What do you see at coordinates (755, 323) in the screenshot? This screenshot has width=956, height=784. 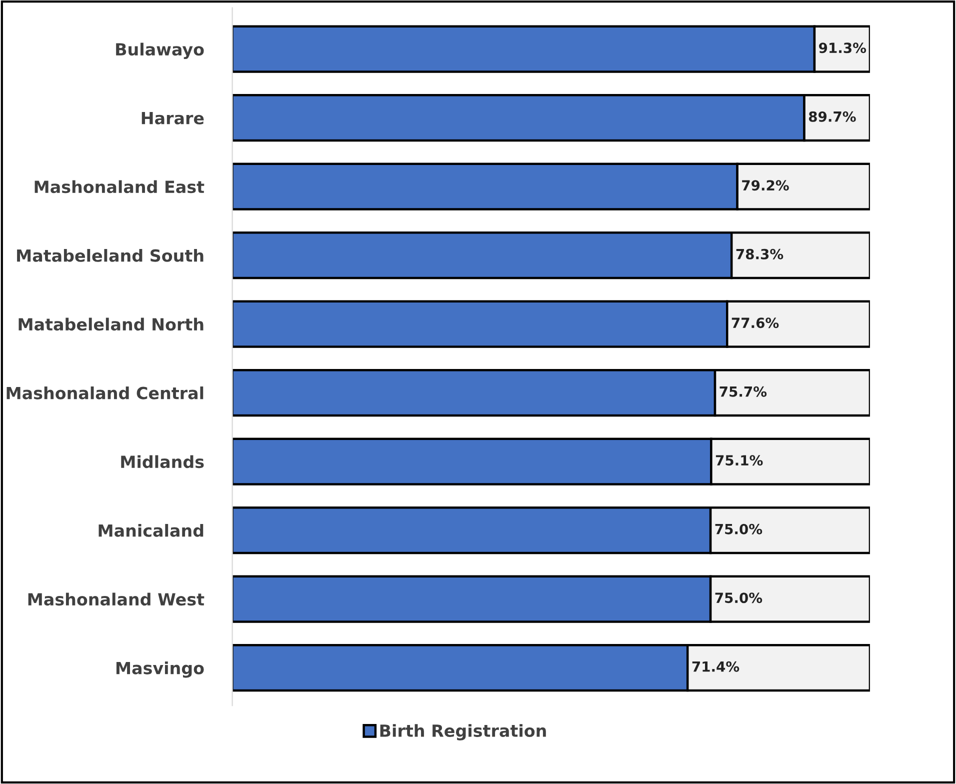 I see `data-label: 77.6%` at bounding box center [755, 323].